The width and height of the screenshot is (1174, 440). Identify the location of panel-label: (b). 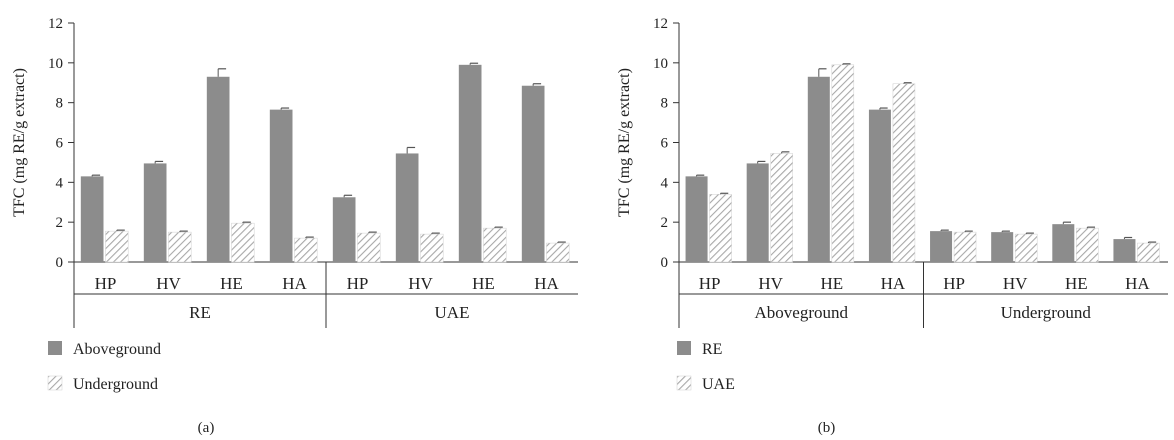
(827, 428).